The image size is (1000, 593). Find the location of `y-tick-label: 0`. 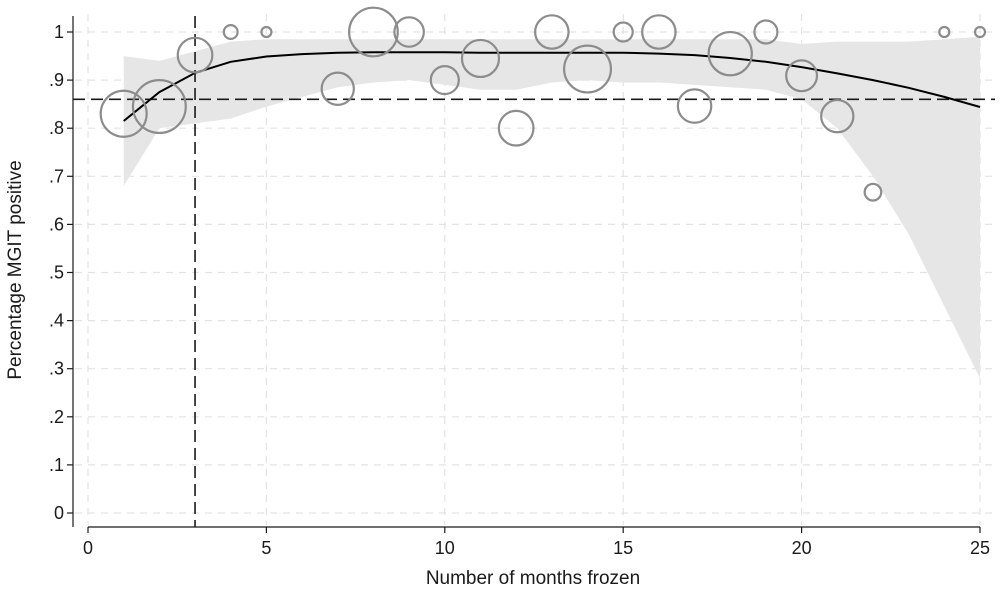

y-tick-label: 0 is located at coordinates (59, 513).